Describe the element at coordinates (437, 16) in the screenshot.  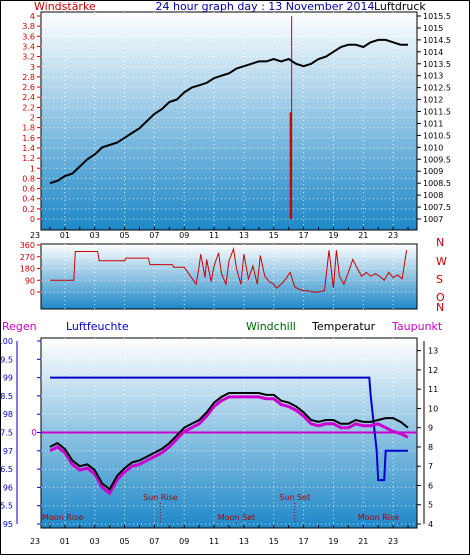
I see `pressure-tick-label: 1015.5` at that location.